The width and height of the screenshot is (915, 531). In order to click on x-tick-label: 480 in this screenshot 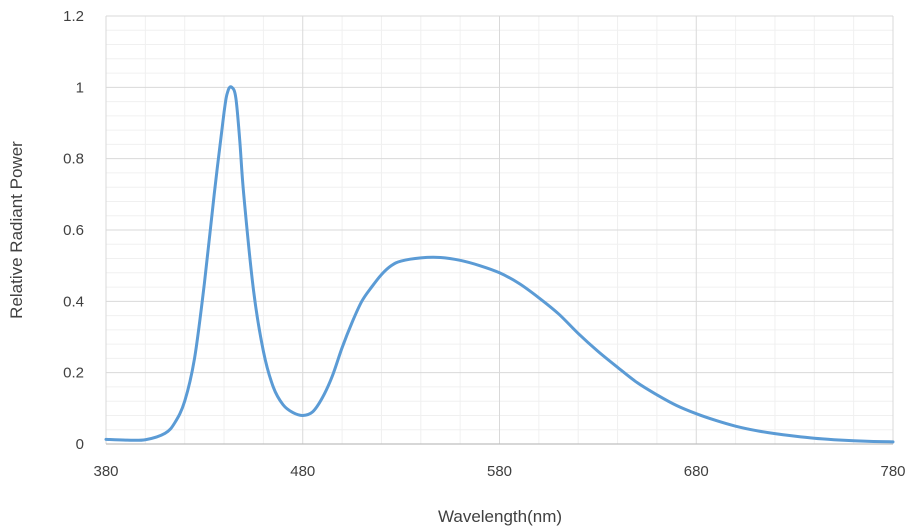, I will do `click(302, 471)`.